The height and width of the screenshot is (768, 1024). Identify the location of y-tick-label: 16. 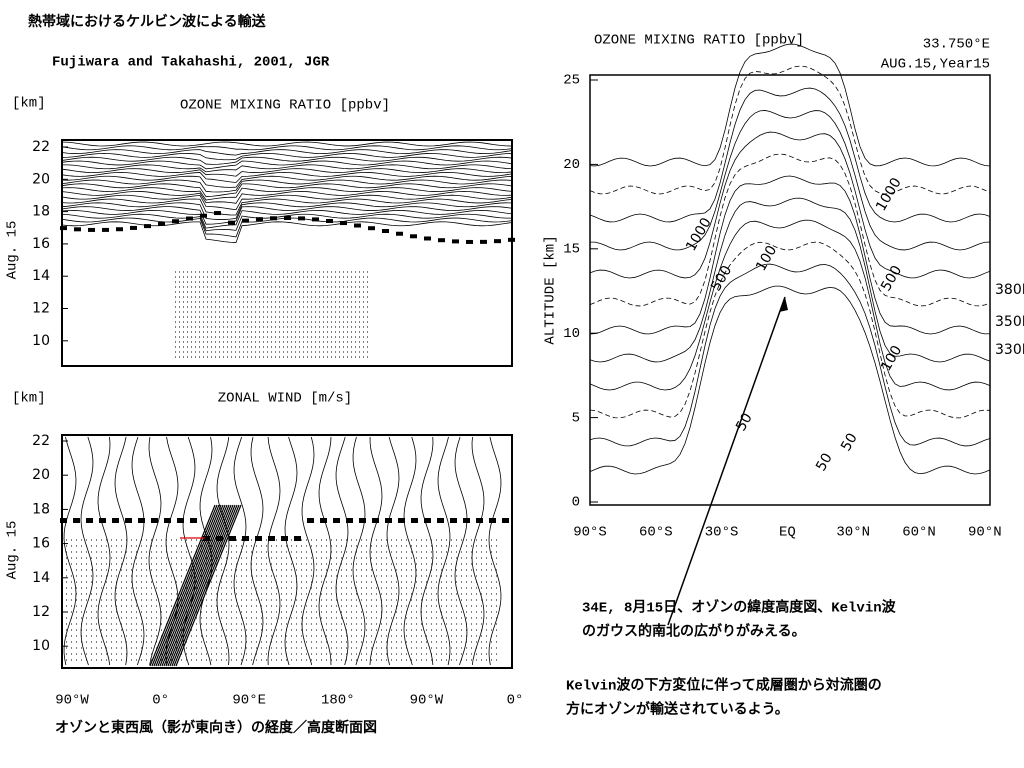
(41, 244).